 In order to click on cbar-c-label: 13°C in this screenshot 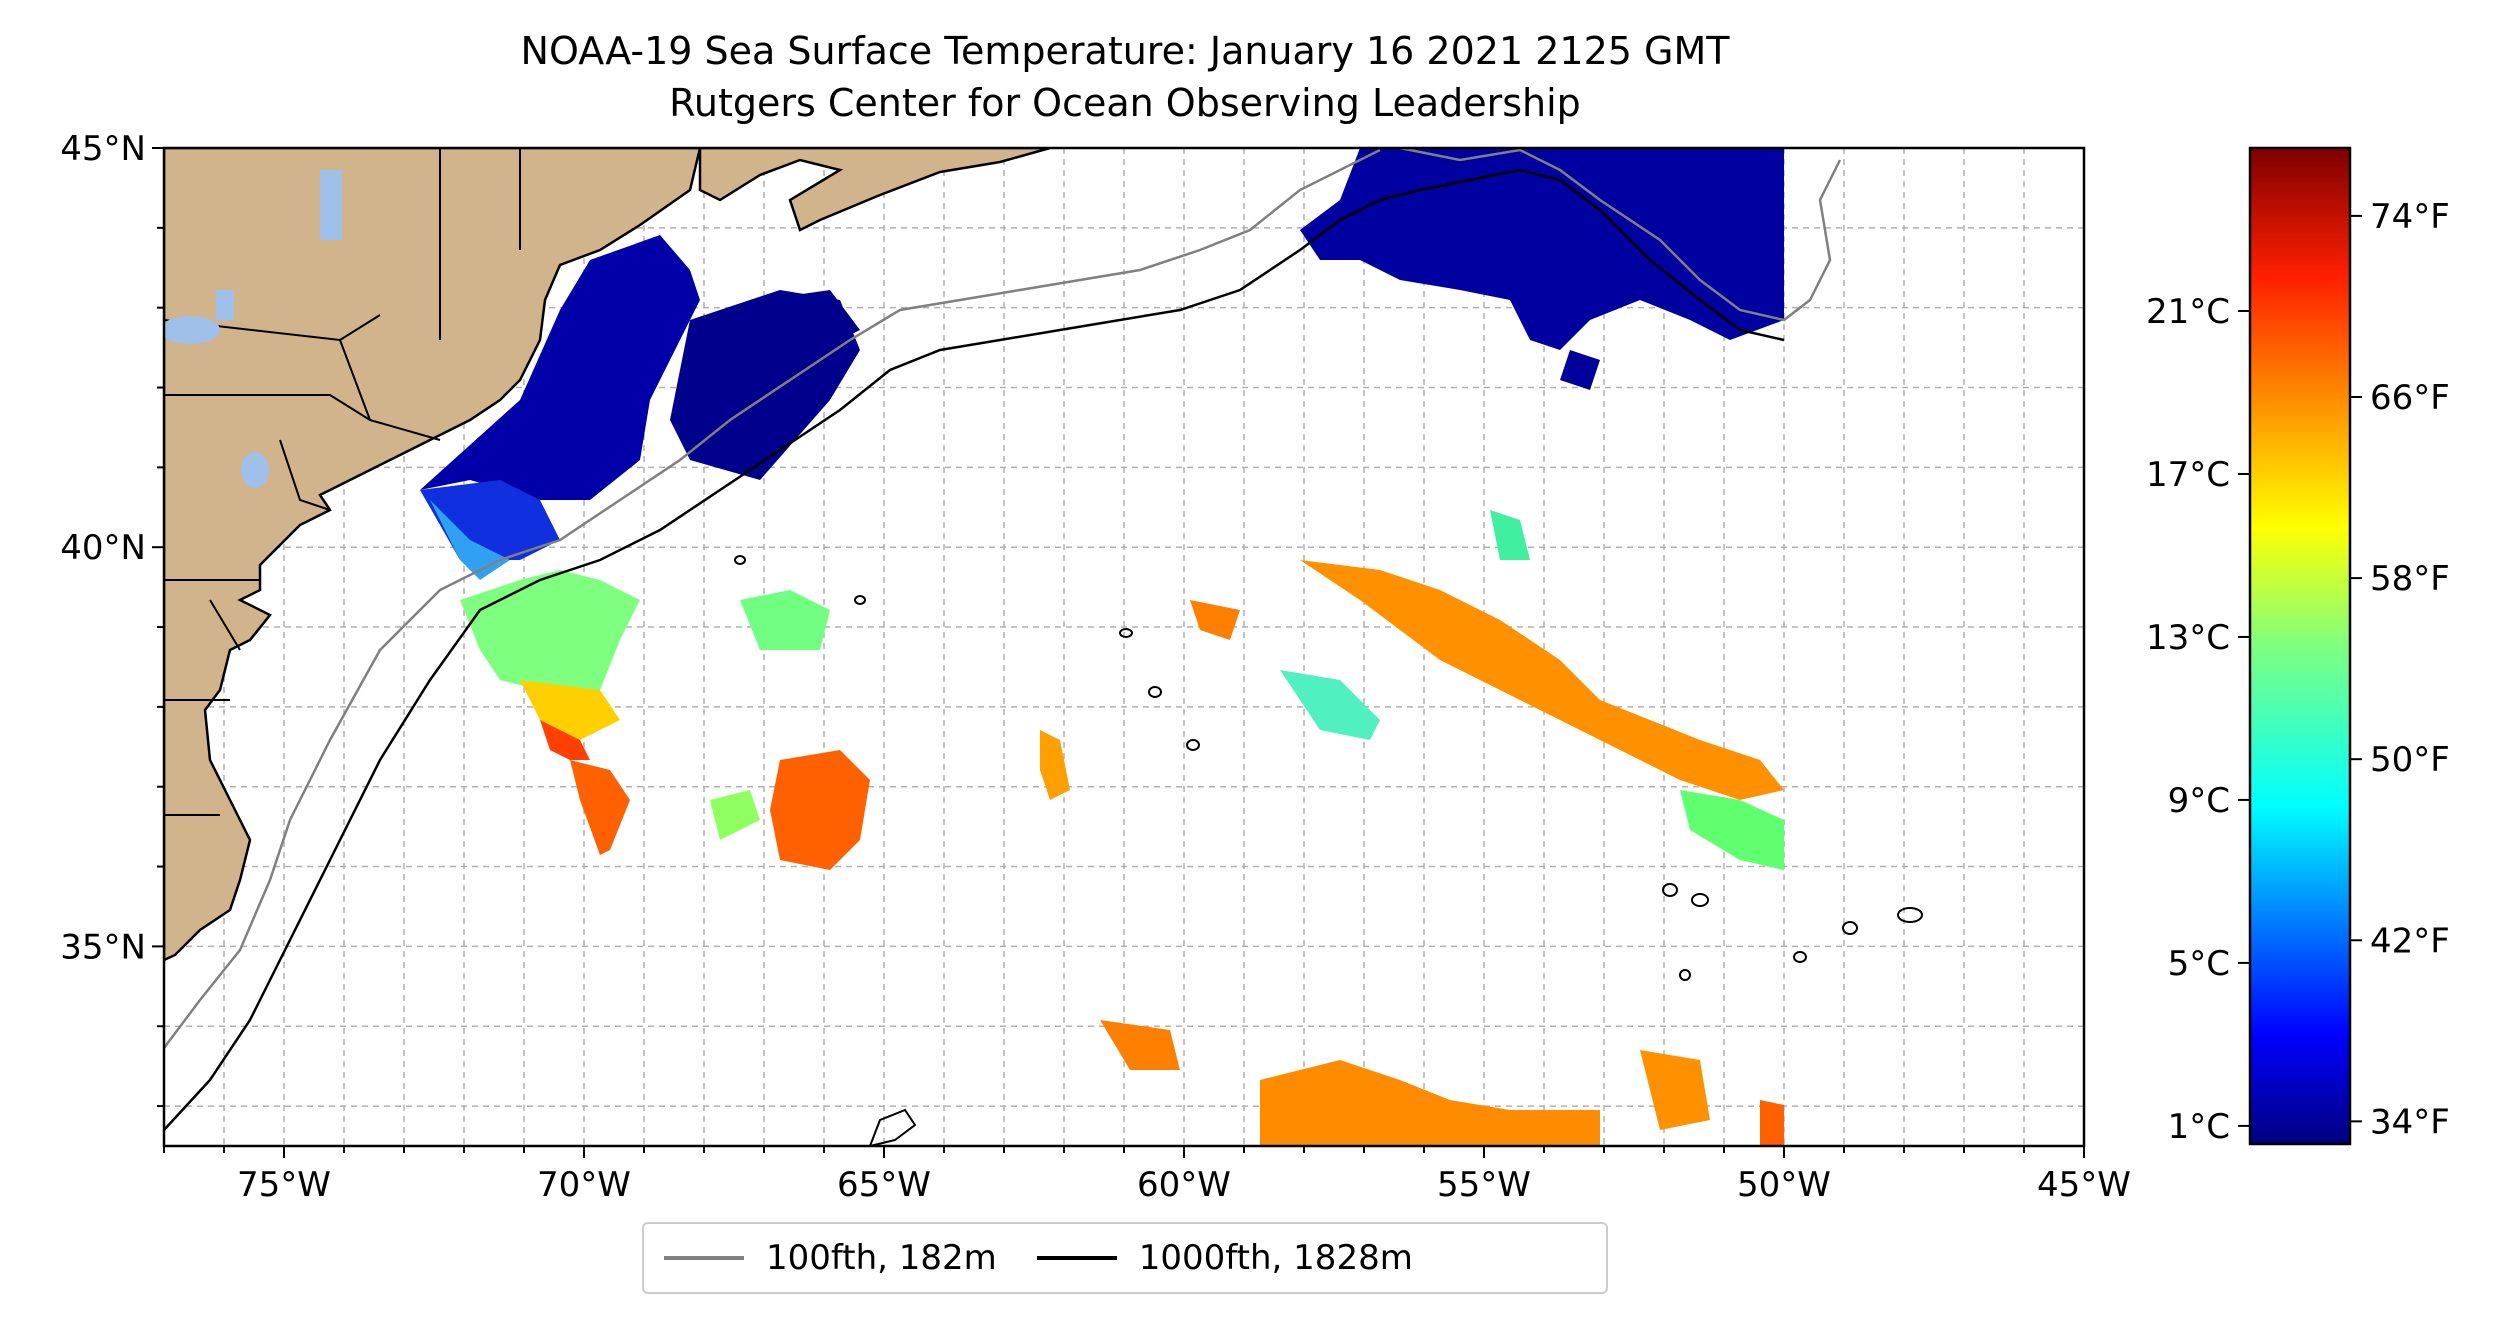, I will do `click(2188, 638)`.